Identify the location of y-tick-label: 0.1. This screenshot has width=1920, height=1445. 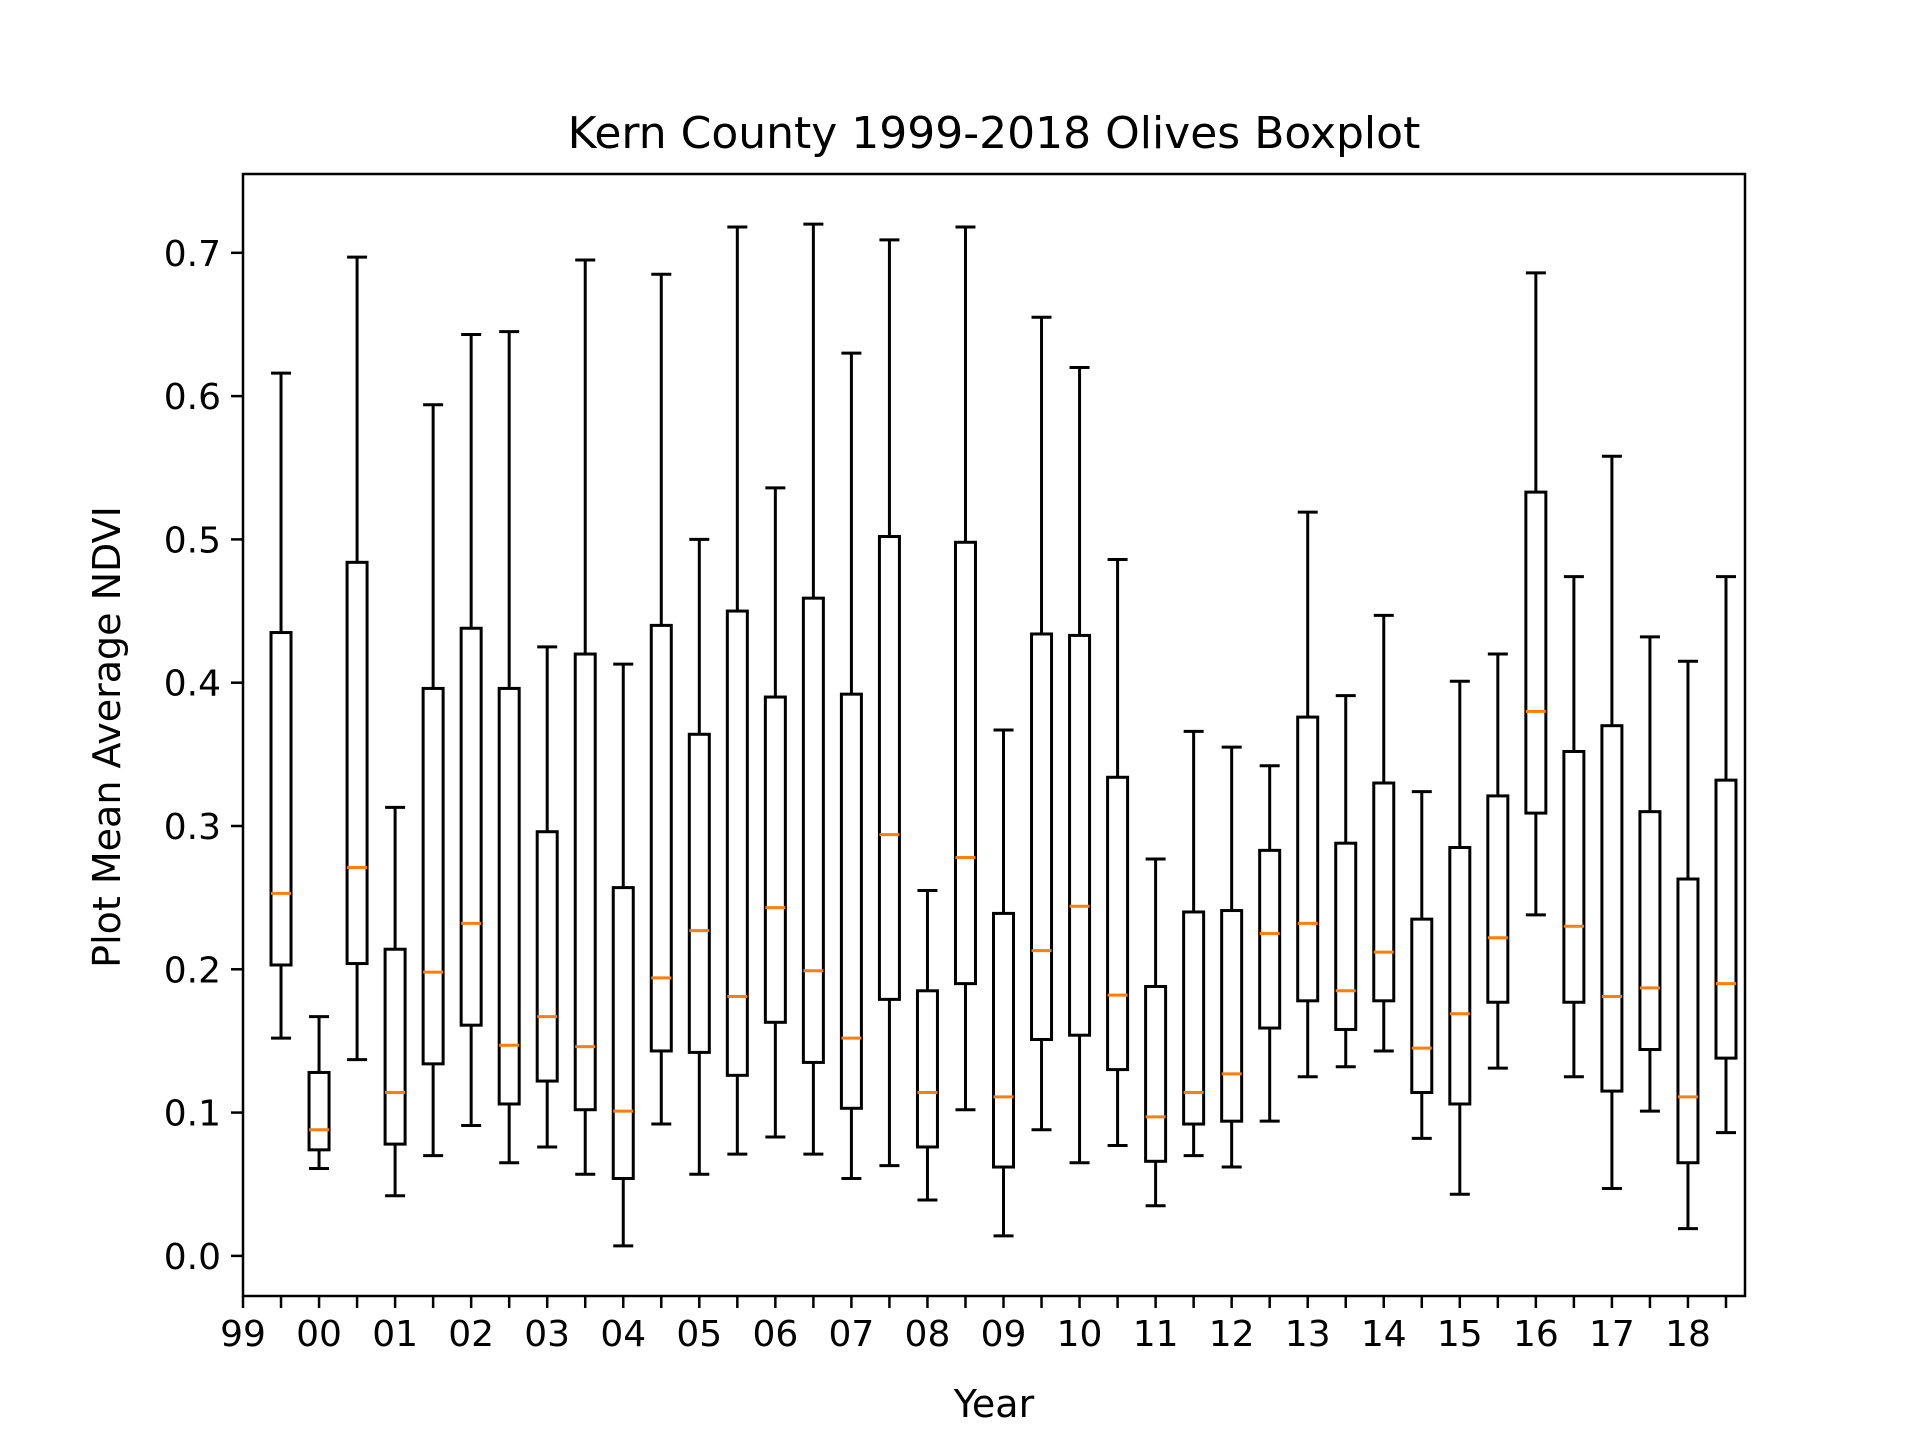
(192, 1114).